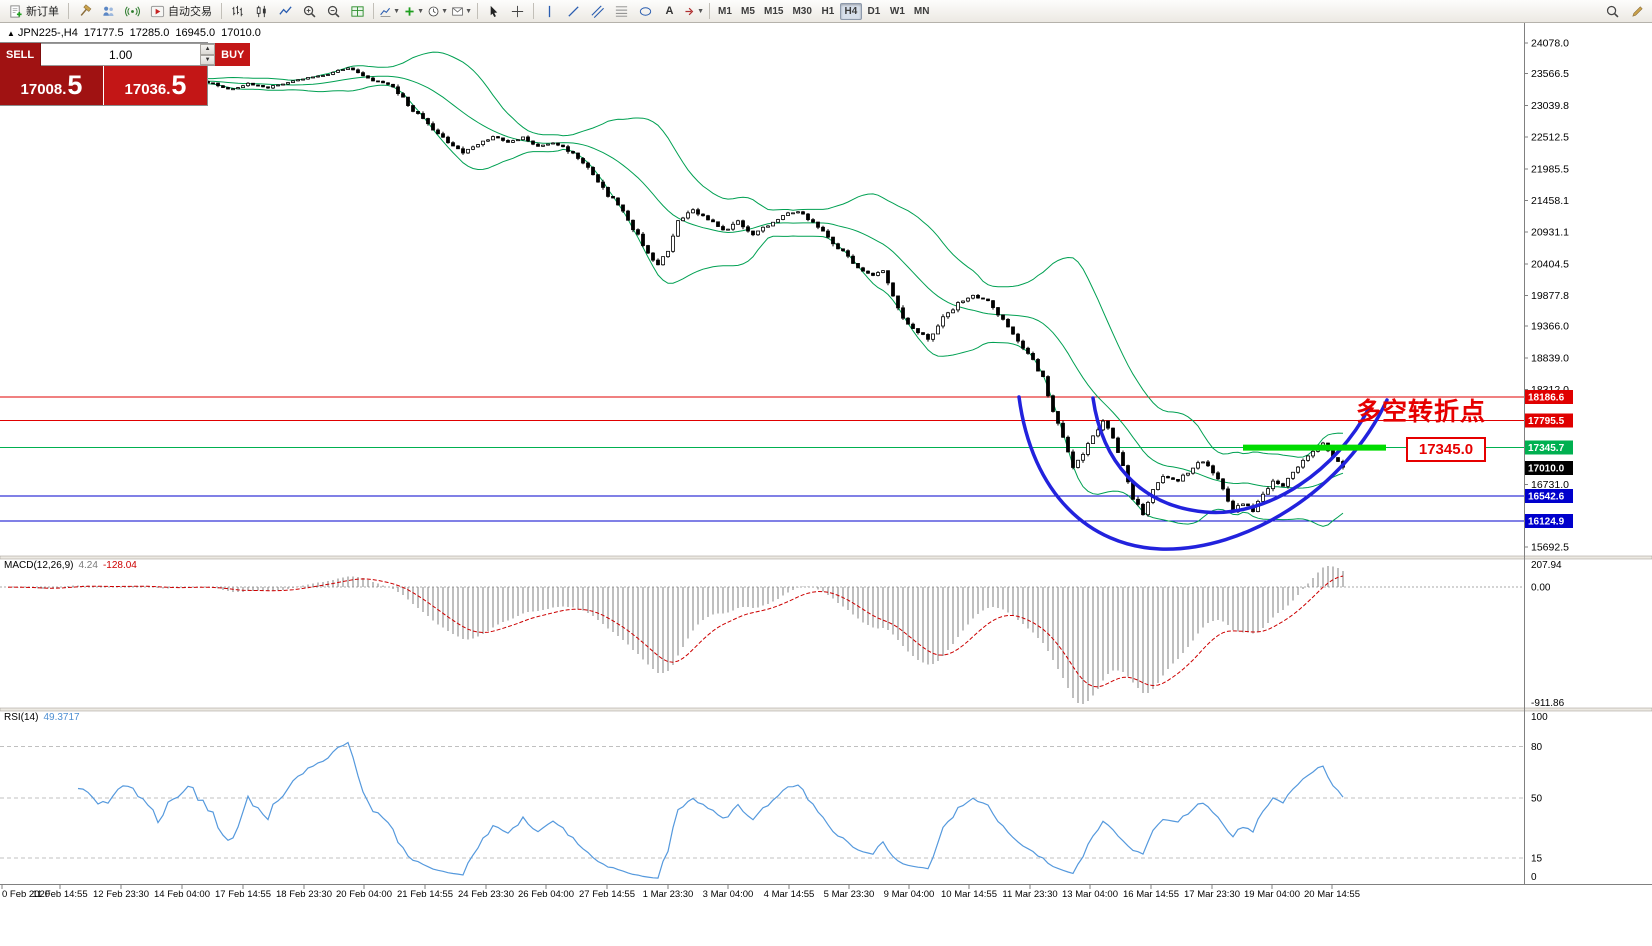 The image size is (1652, 946). Describe the element at coordinates (190, 12) in the screenshot. I see `autotrading-label: 自动交易` at that location.